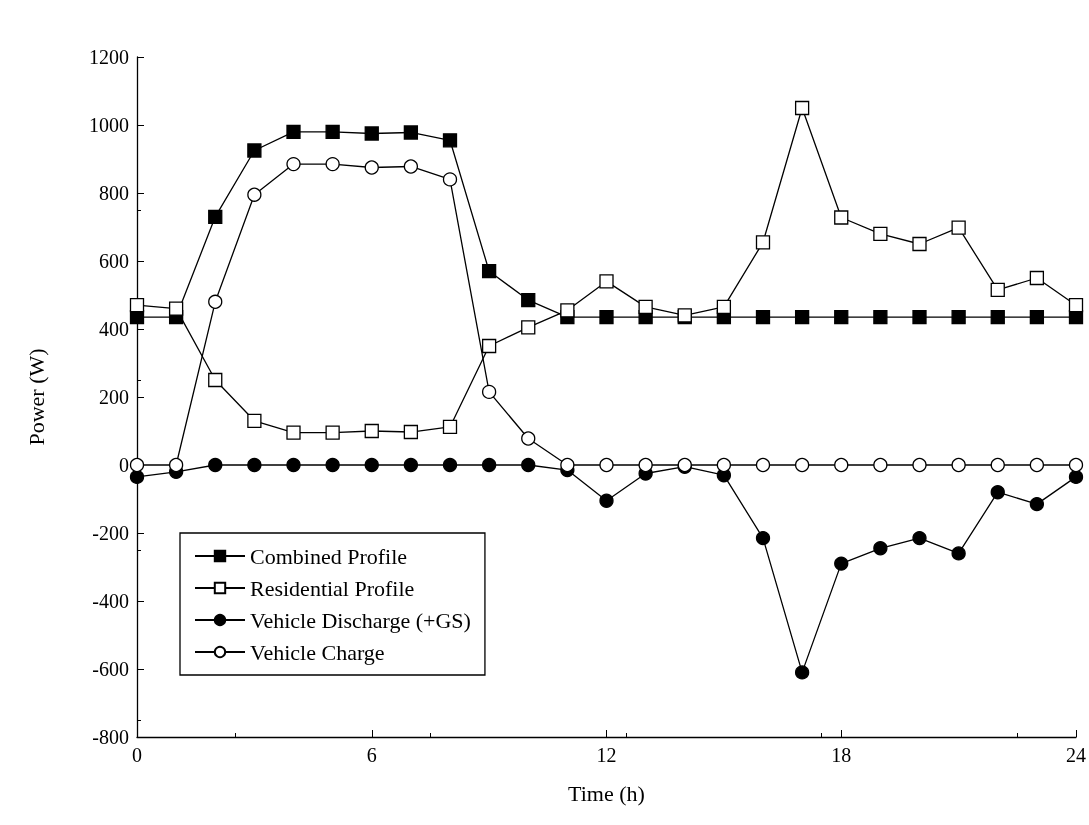 This screenshot has height=825, width=1089. I want to click on y-tick-label: 1000, so click(109, 125).